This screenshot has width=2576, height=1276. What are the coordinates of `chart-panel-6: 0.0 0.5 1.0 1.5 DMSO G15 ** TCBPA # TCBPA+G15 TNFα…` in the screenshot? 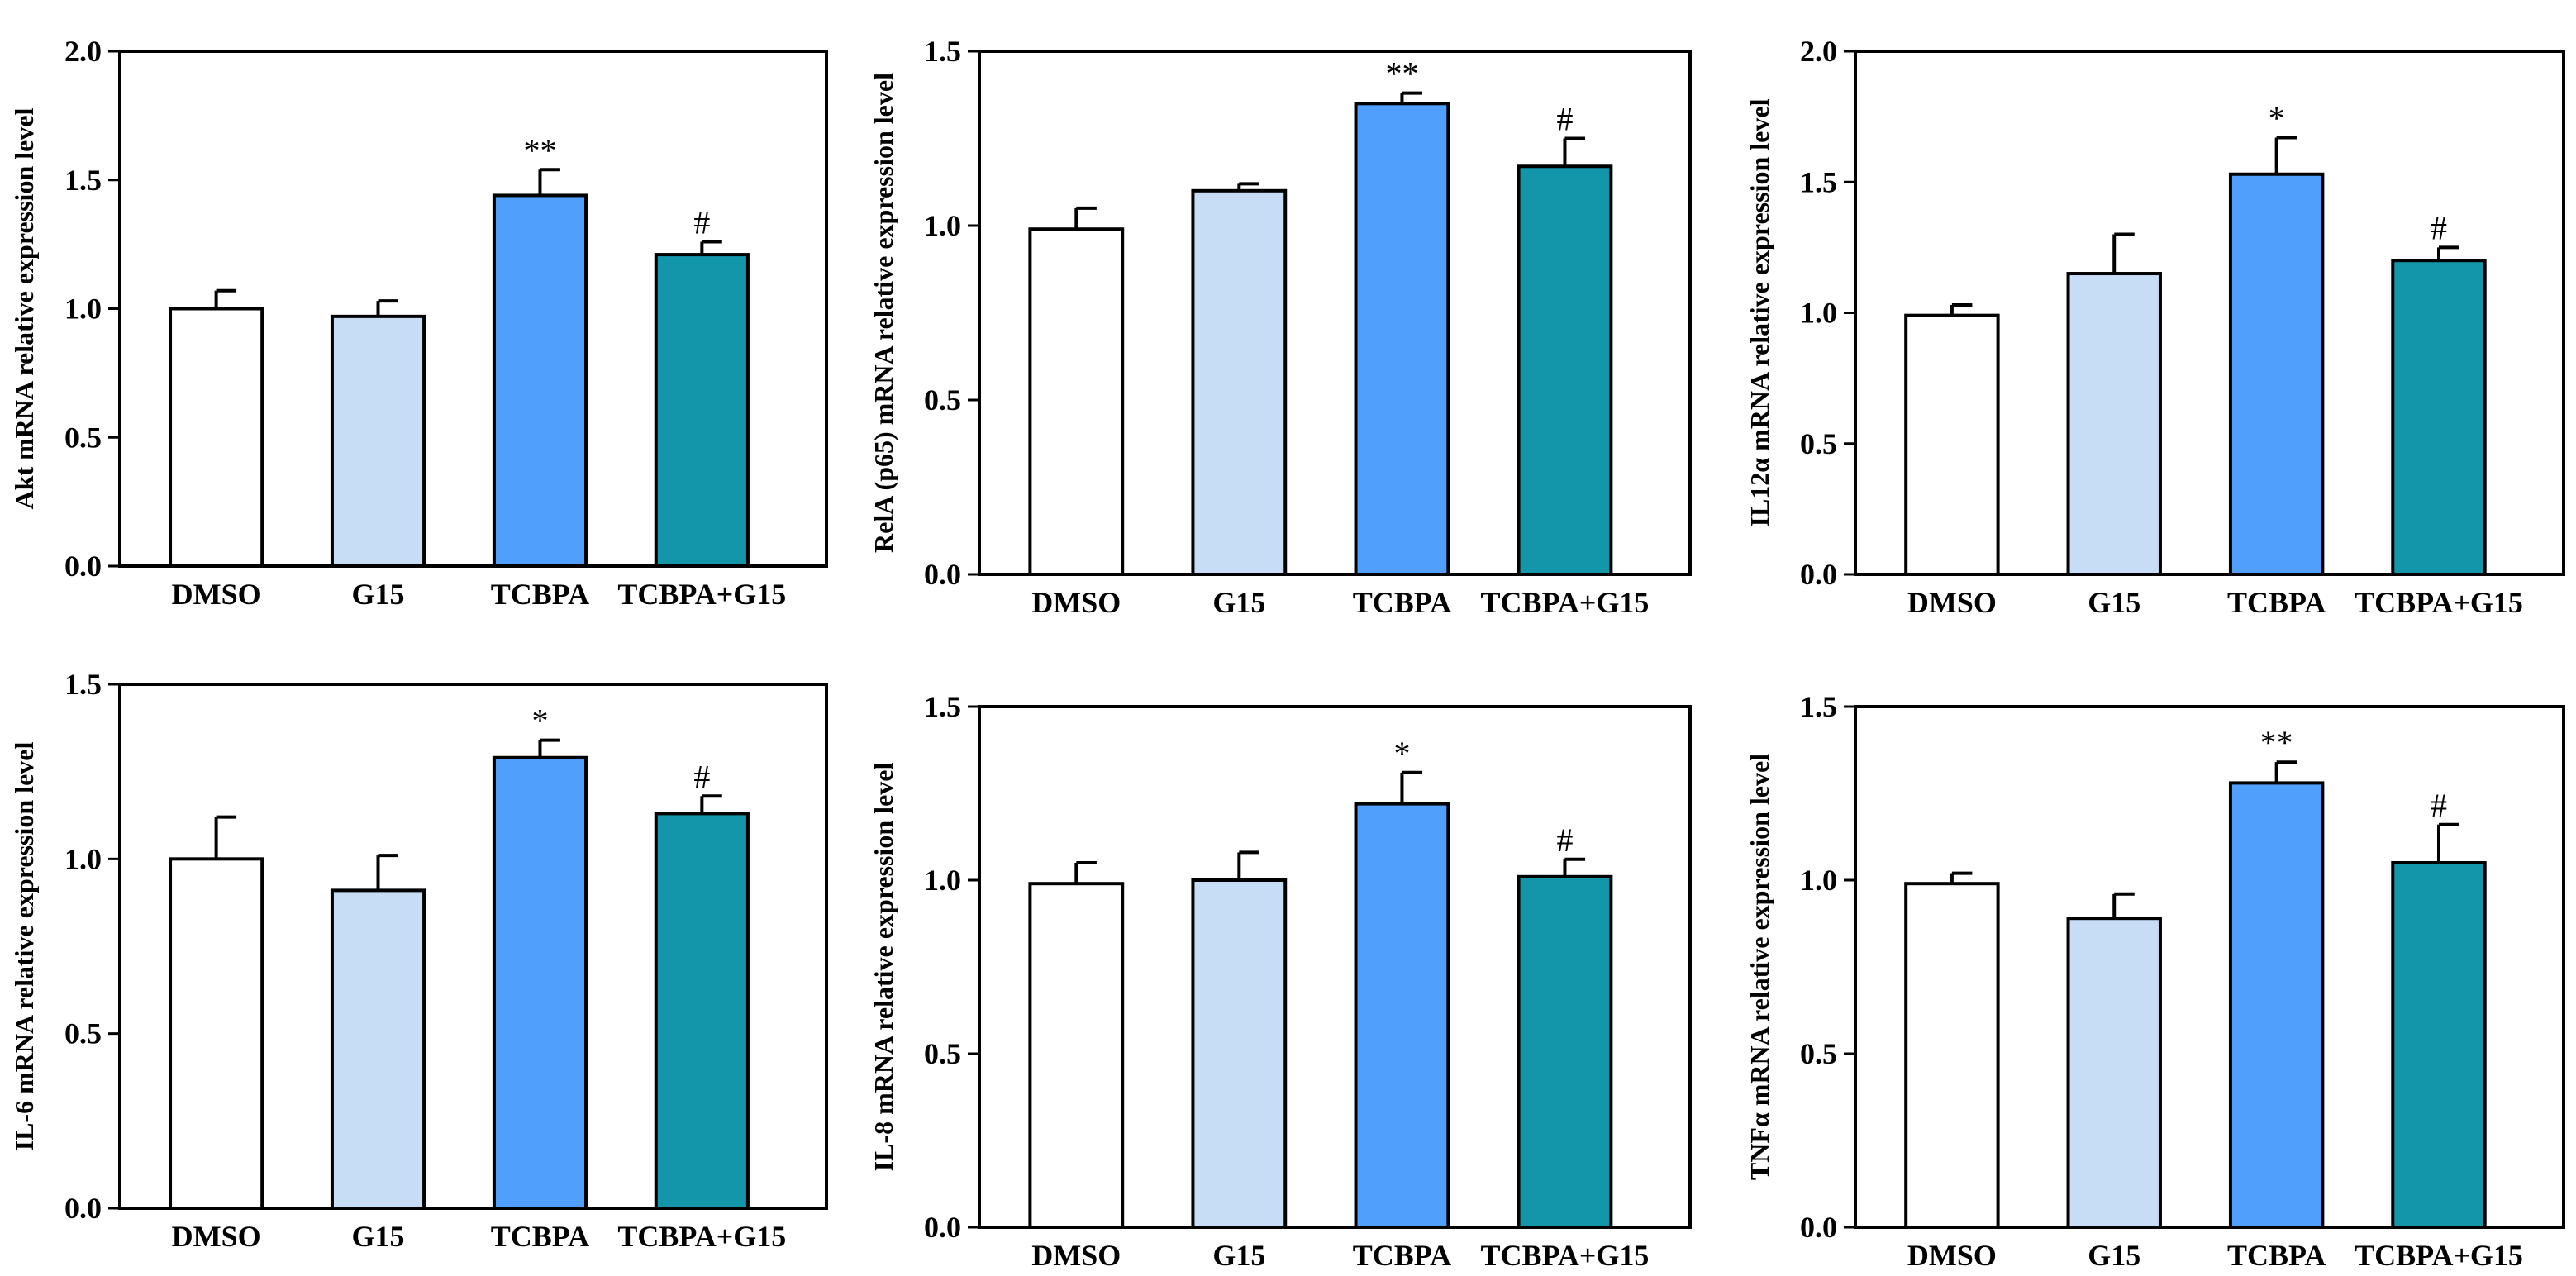 It's located at (2155, 981).